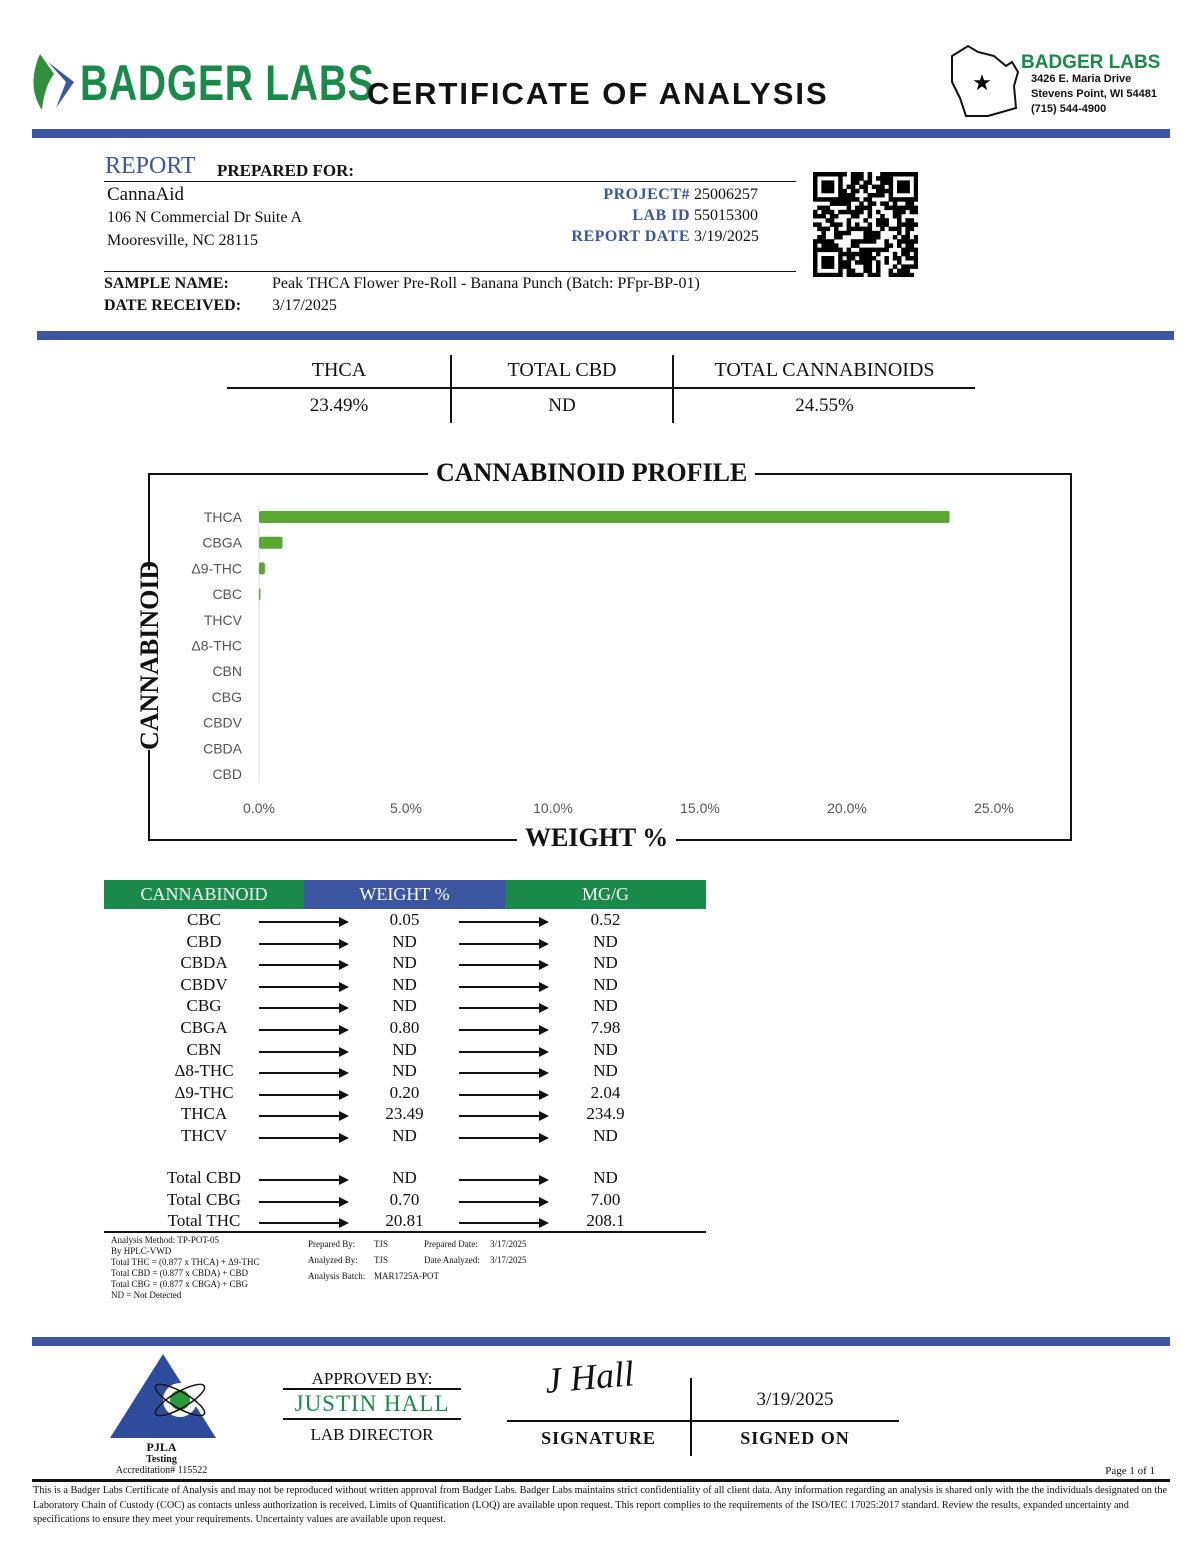  What do you see at coordinates (824, 405) in the screenshot?
I see `summary-total-value: 24.55%` at bounding box center [824, 405].